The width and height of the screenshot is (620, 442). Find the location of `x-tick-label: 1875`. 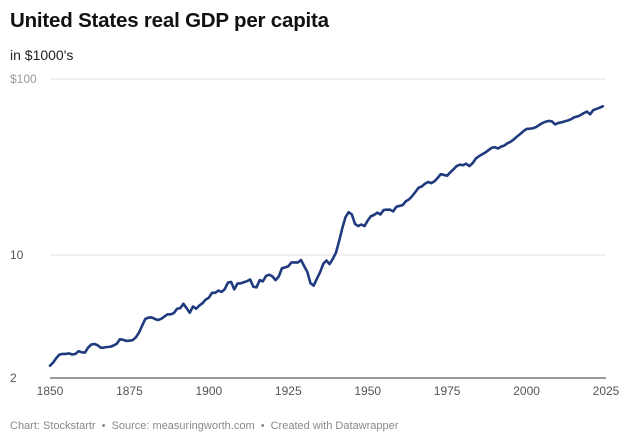

x-tick-label: 1875 is located at coordinates (129, 391).